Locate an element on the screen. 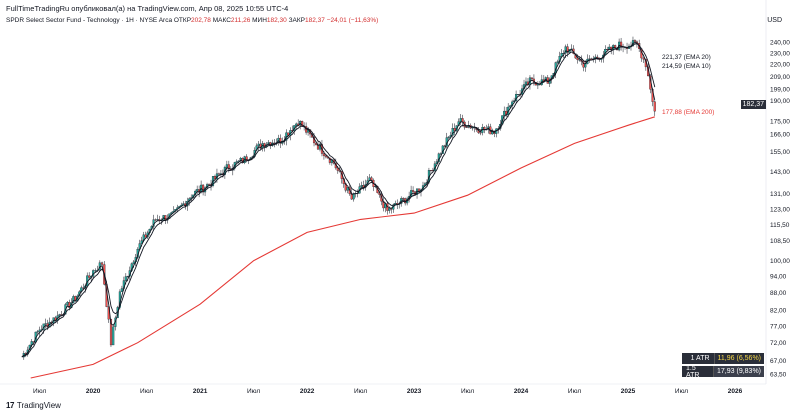  high-value: 211,26 is located at coordinates (240, 20).